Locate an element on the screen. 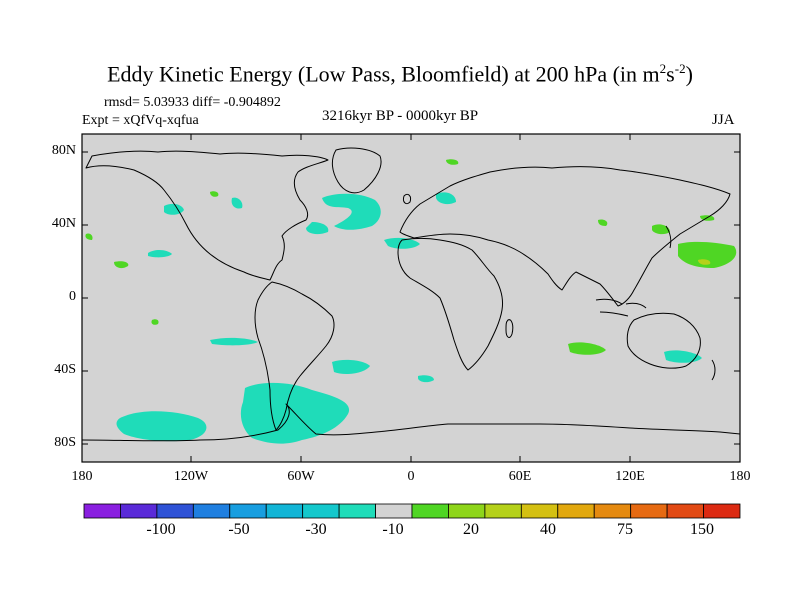 Image resolution: width=800 pixels, height=600 pixels. rmsd-diff-label: rmsd= 5.03933 diff= -0.904892 is located at coordinates (192, 102).